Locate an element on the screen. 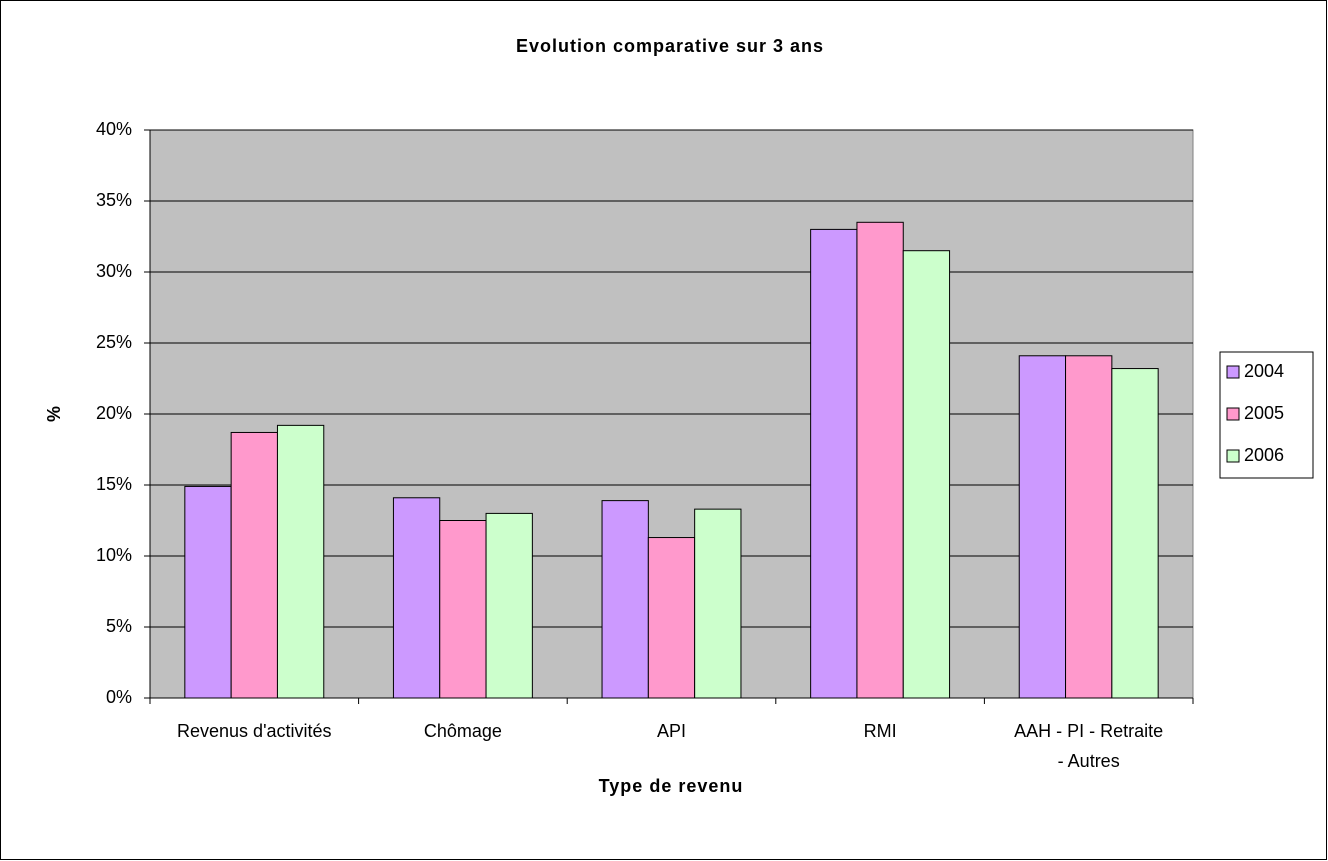  y-axis-title: % is located at coordinates (54, 414).